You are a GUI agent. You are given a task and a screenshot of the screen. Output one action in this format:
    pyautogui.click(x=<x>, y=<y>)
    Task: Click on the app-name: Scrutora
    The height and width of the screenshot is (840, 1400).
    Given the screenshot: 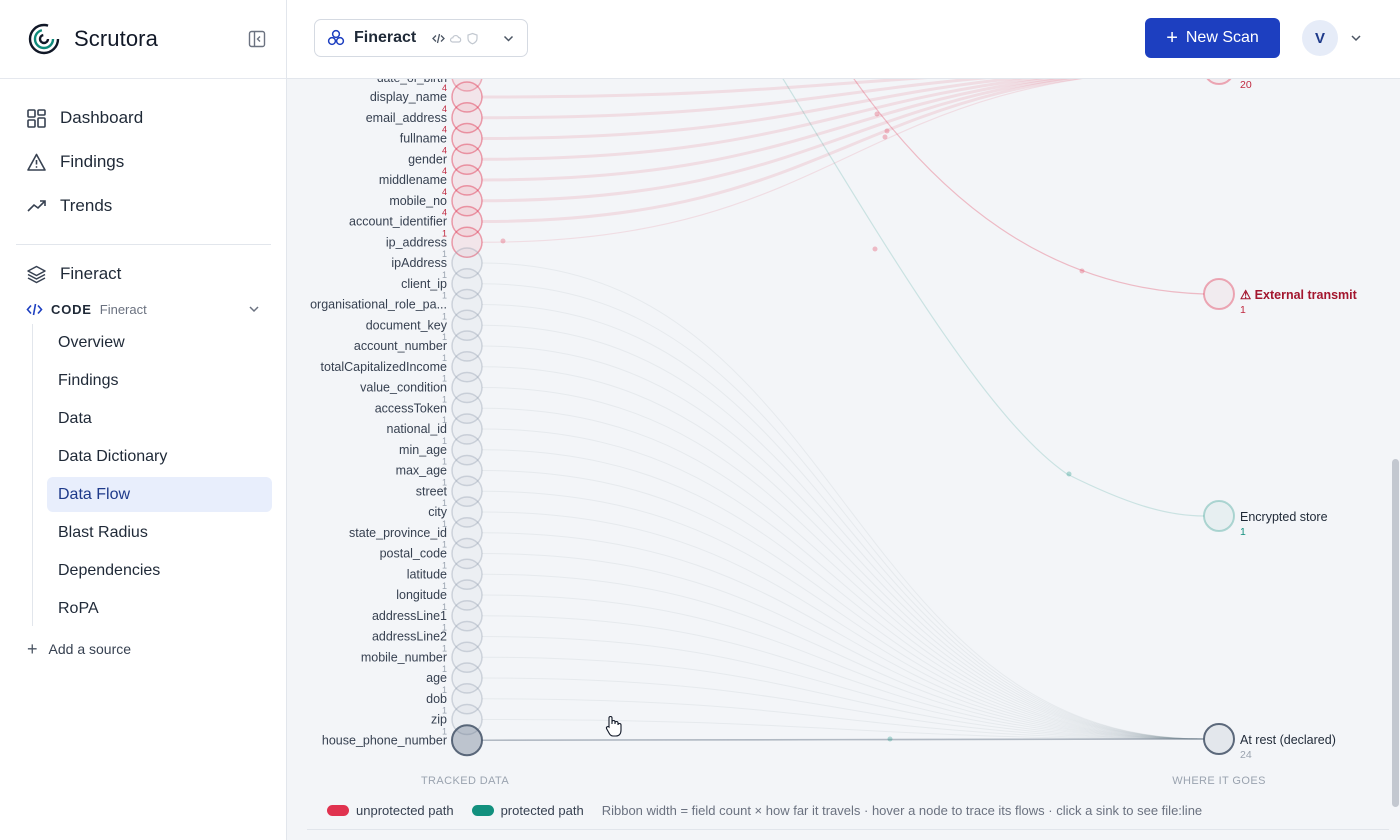 What is the action you would take?
    pyautogui.click(x=116, y=38)
    